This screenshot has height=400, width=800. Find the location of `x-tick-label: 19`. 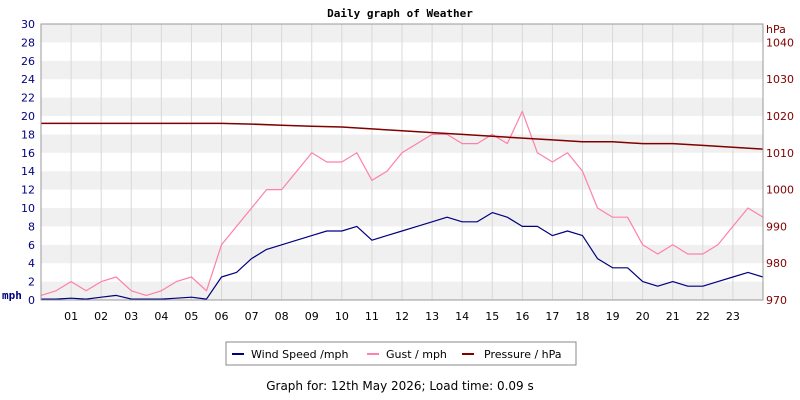

x-tick-label: 19 is located at coordinates (613, 316).